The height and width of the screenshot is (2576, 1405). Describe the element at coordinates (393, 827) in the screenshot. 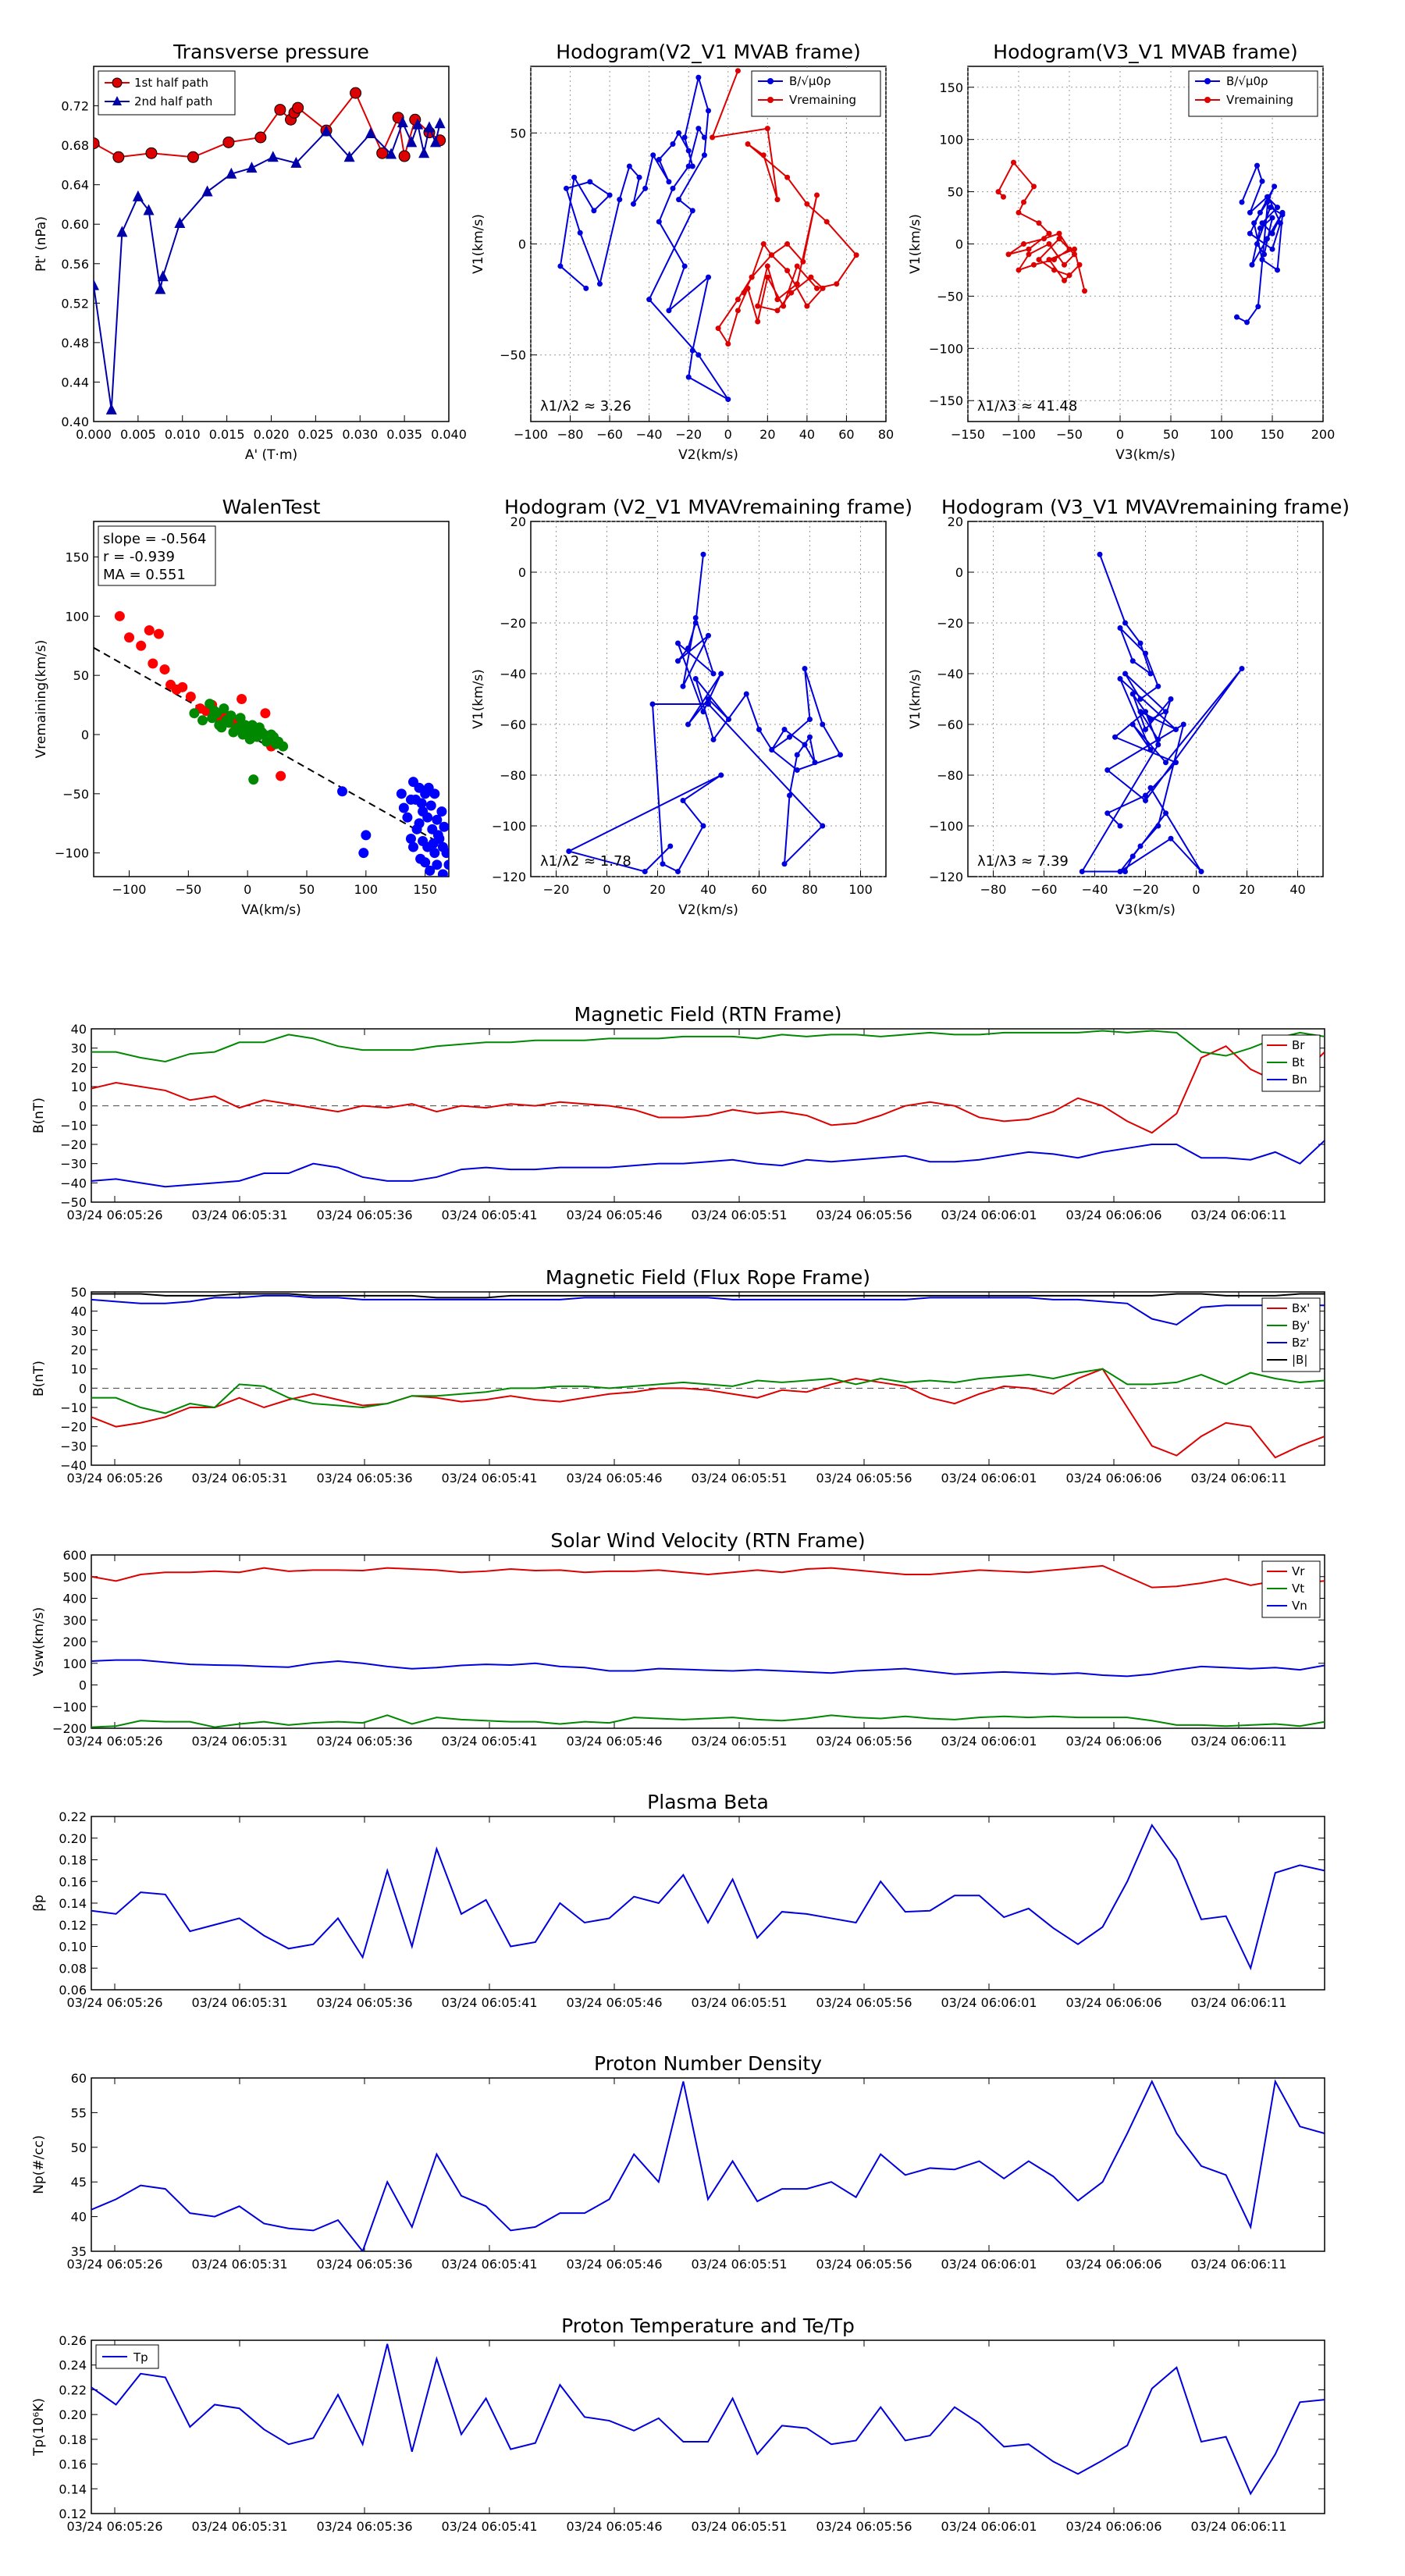

I see `scatter-blue` at that location.